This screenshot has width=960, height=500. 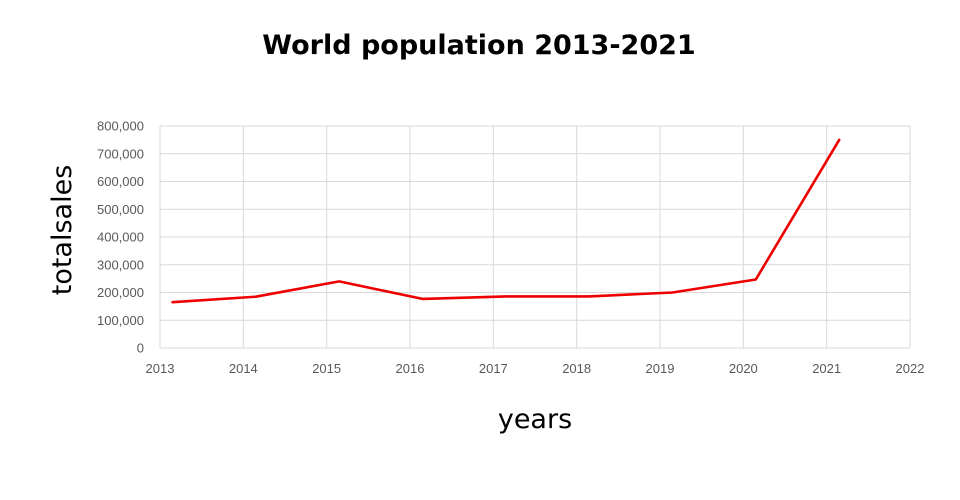 I want to click on x-tick-label: 2021, so click(x=826, y=368).